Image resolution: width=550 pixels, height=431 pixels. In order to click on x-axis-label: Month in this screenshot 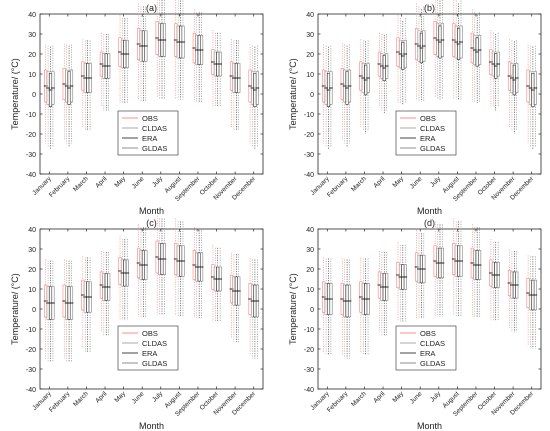, I will do `click(429, 426)`.